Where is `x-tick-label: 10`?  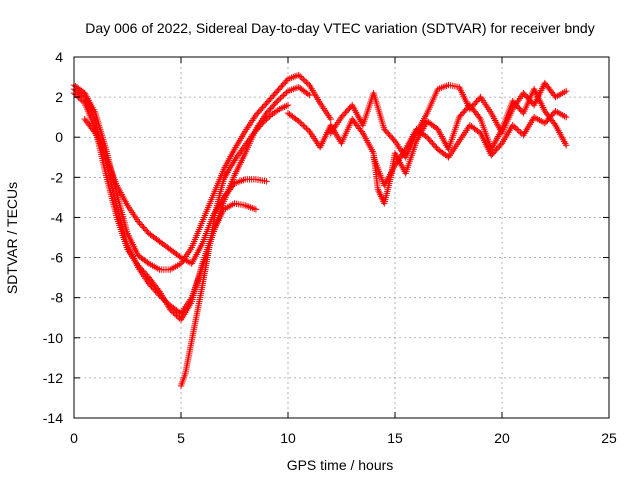
x-tick-label: 10 is located at coordinates (288, 438).